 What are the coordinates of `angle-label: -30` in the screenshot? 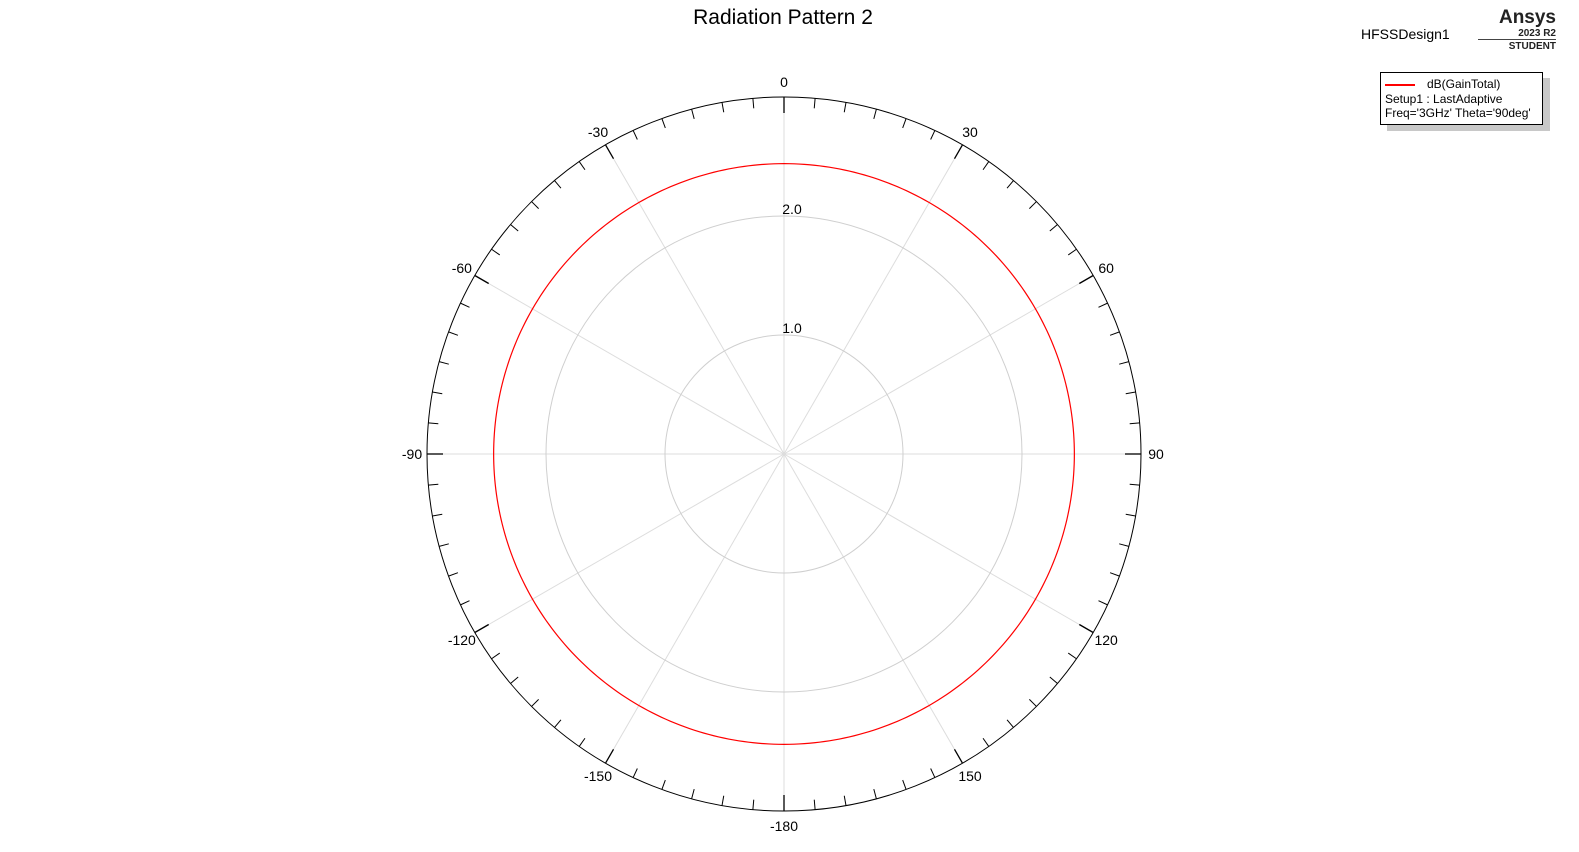 It's located at (598, 132).